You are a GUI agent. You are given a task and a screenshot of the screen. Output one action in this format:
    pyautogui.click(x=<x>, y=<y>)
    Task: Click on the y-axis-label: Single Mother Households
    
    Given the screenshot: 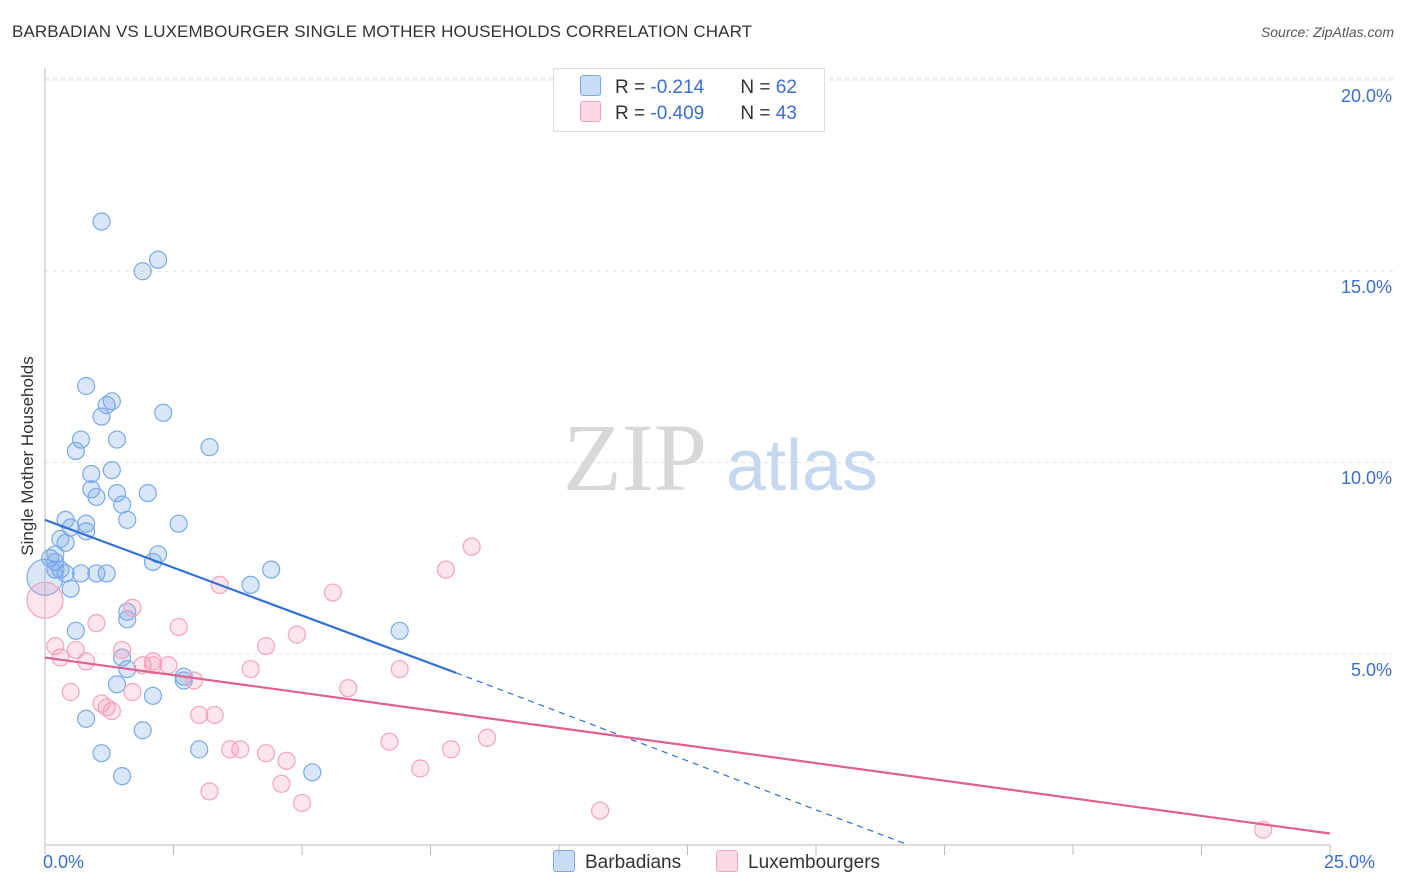 What is the action you would take?
    pyautogui.click(x=27, y=456)
    